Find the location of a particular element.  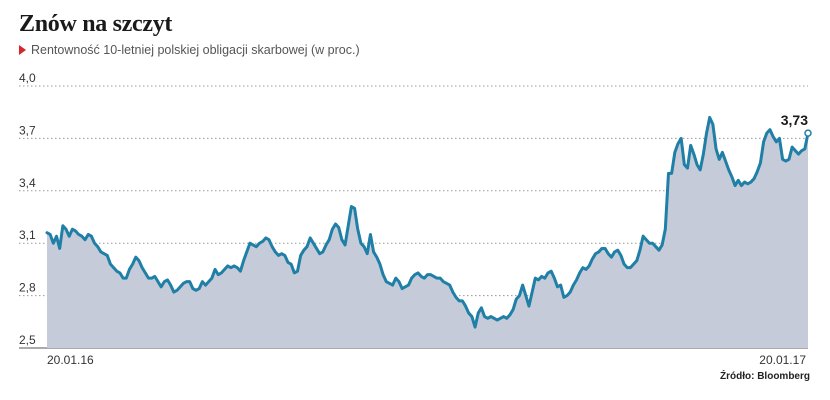

end-value-label: 3,73 is located at coordinates (794, 120).